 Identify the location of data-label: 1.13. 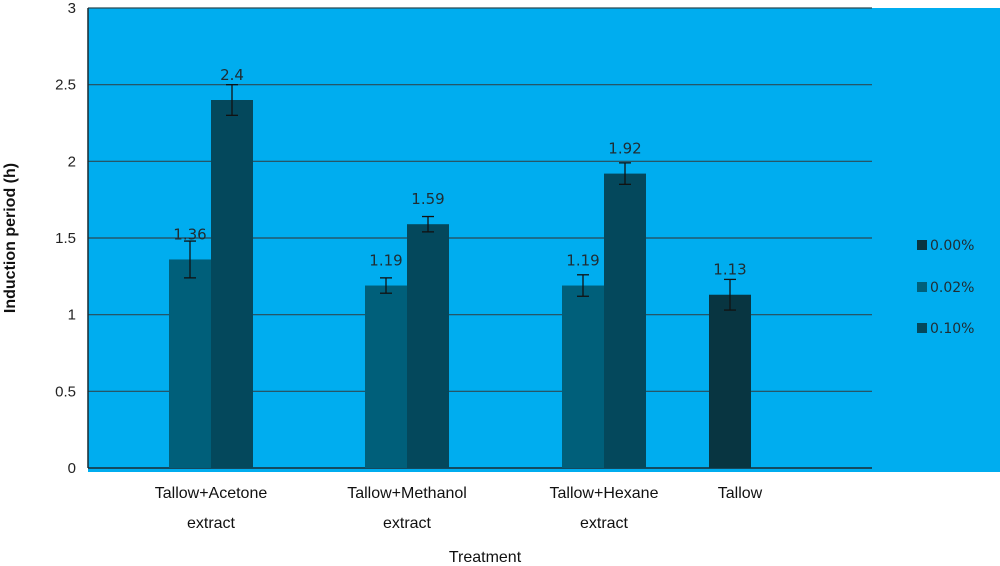
(729, 270).